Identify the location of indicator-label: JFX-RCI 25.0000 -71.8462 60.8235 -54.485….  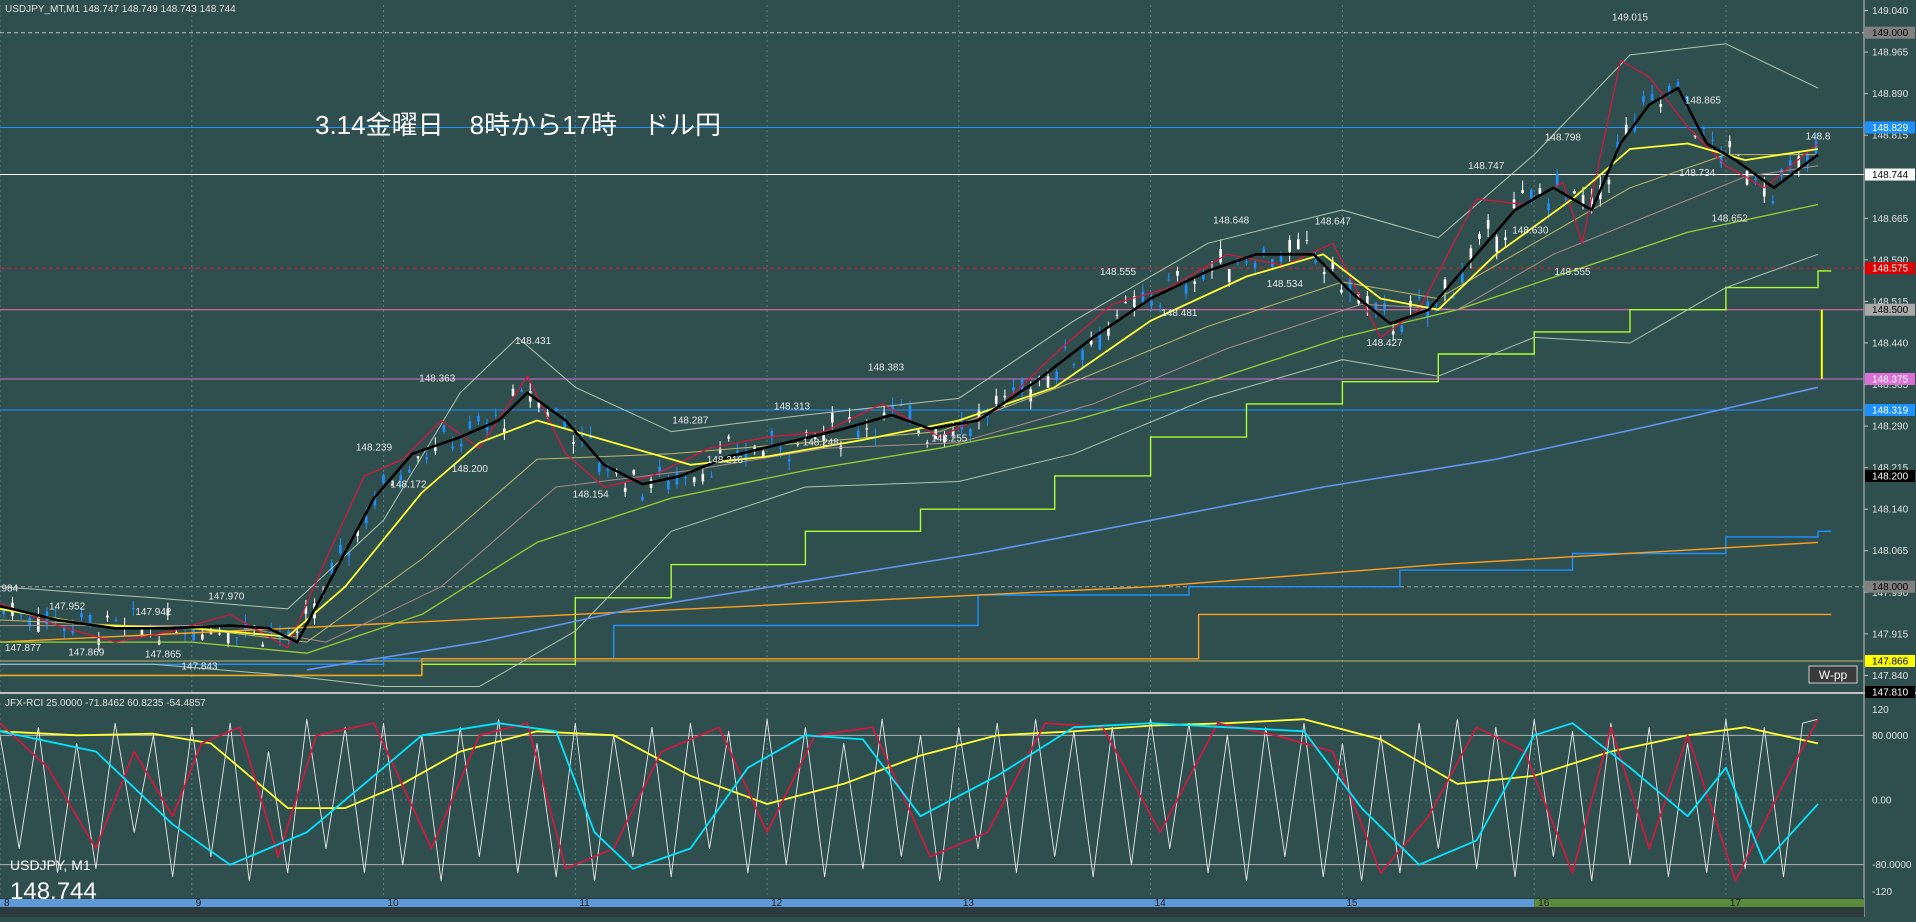
(105, 703).